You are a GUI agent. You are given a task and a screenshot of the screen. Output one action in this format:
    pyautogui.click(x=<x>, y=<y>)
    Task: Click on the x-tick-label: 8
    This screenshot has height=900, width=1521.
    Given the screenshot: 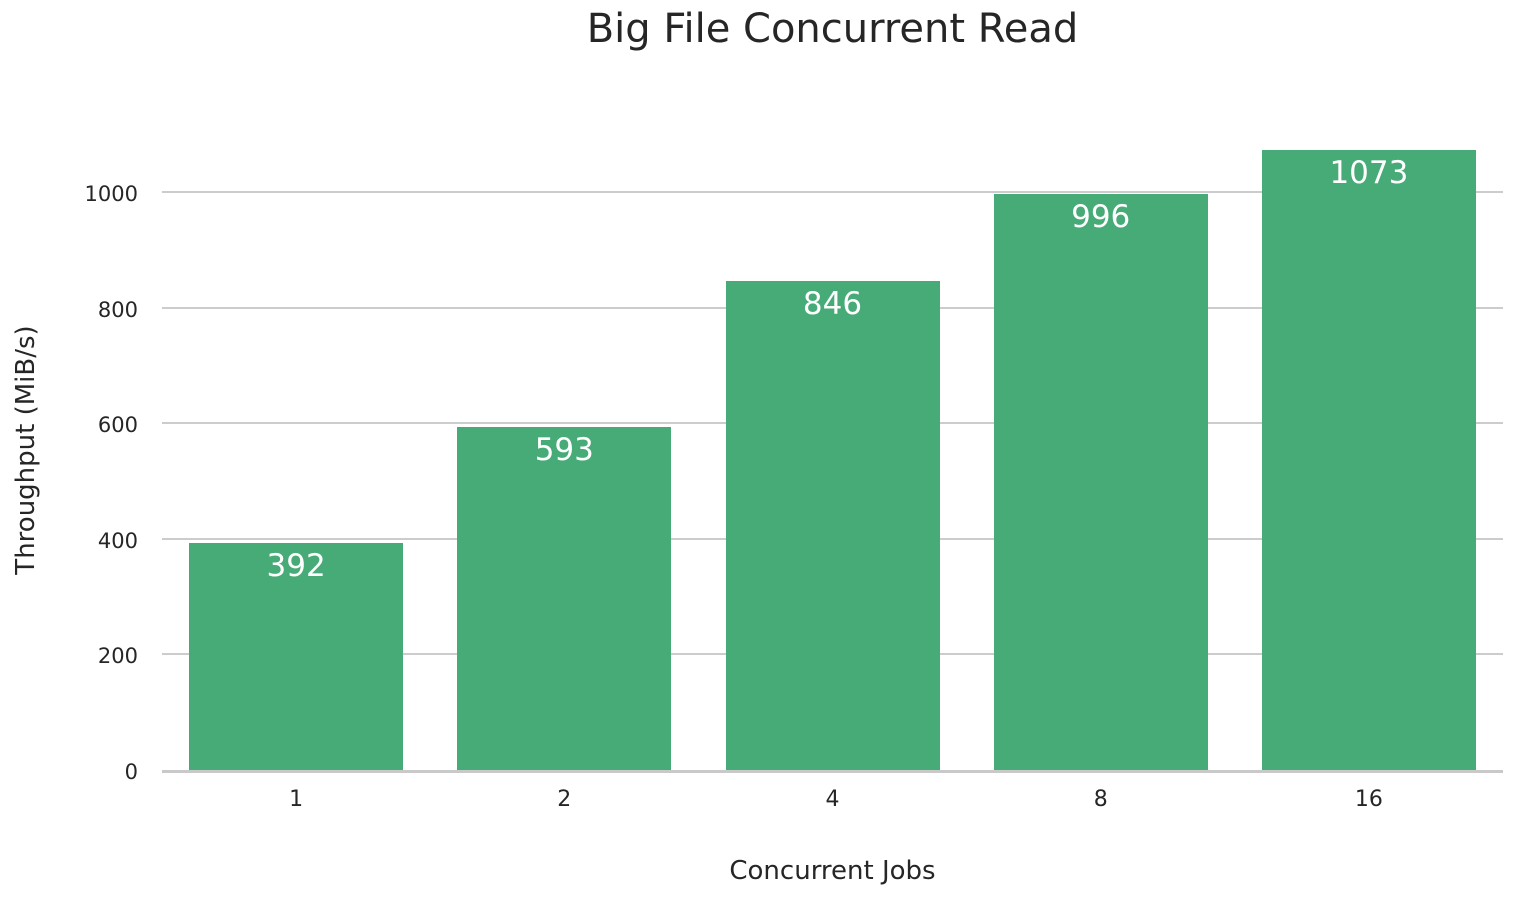 What is the action you would take?
    pyautogui.click(x=1100, y=799)
    